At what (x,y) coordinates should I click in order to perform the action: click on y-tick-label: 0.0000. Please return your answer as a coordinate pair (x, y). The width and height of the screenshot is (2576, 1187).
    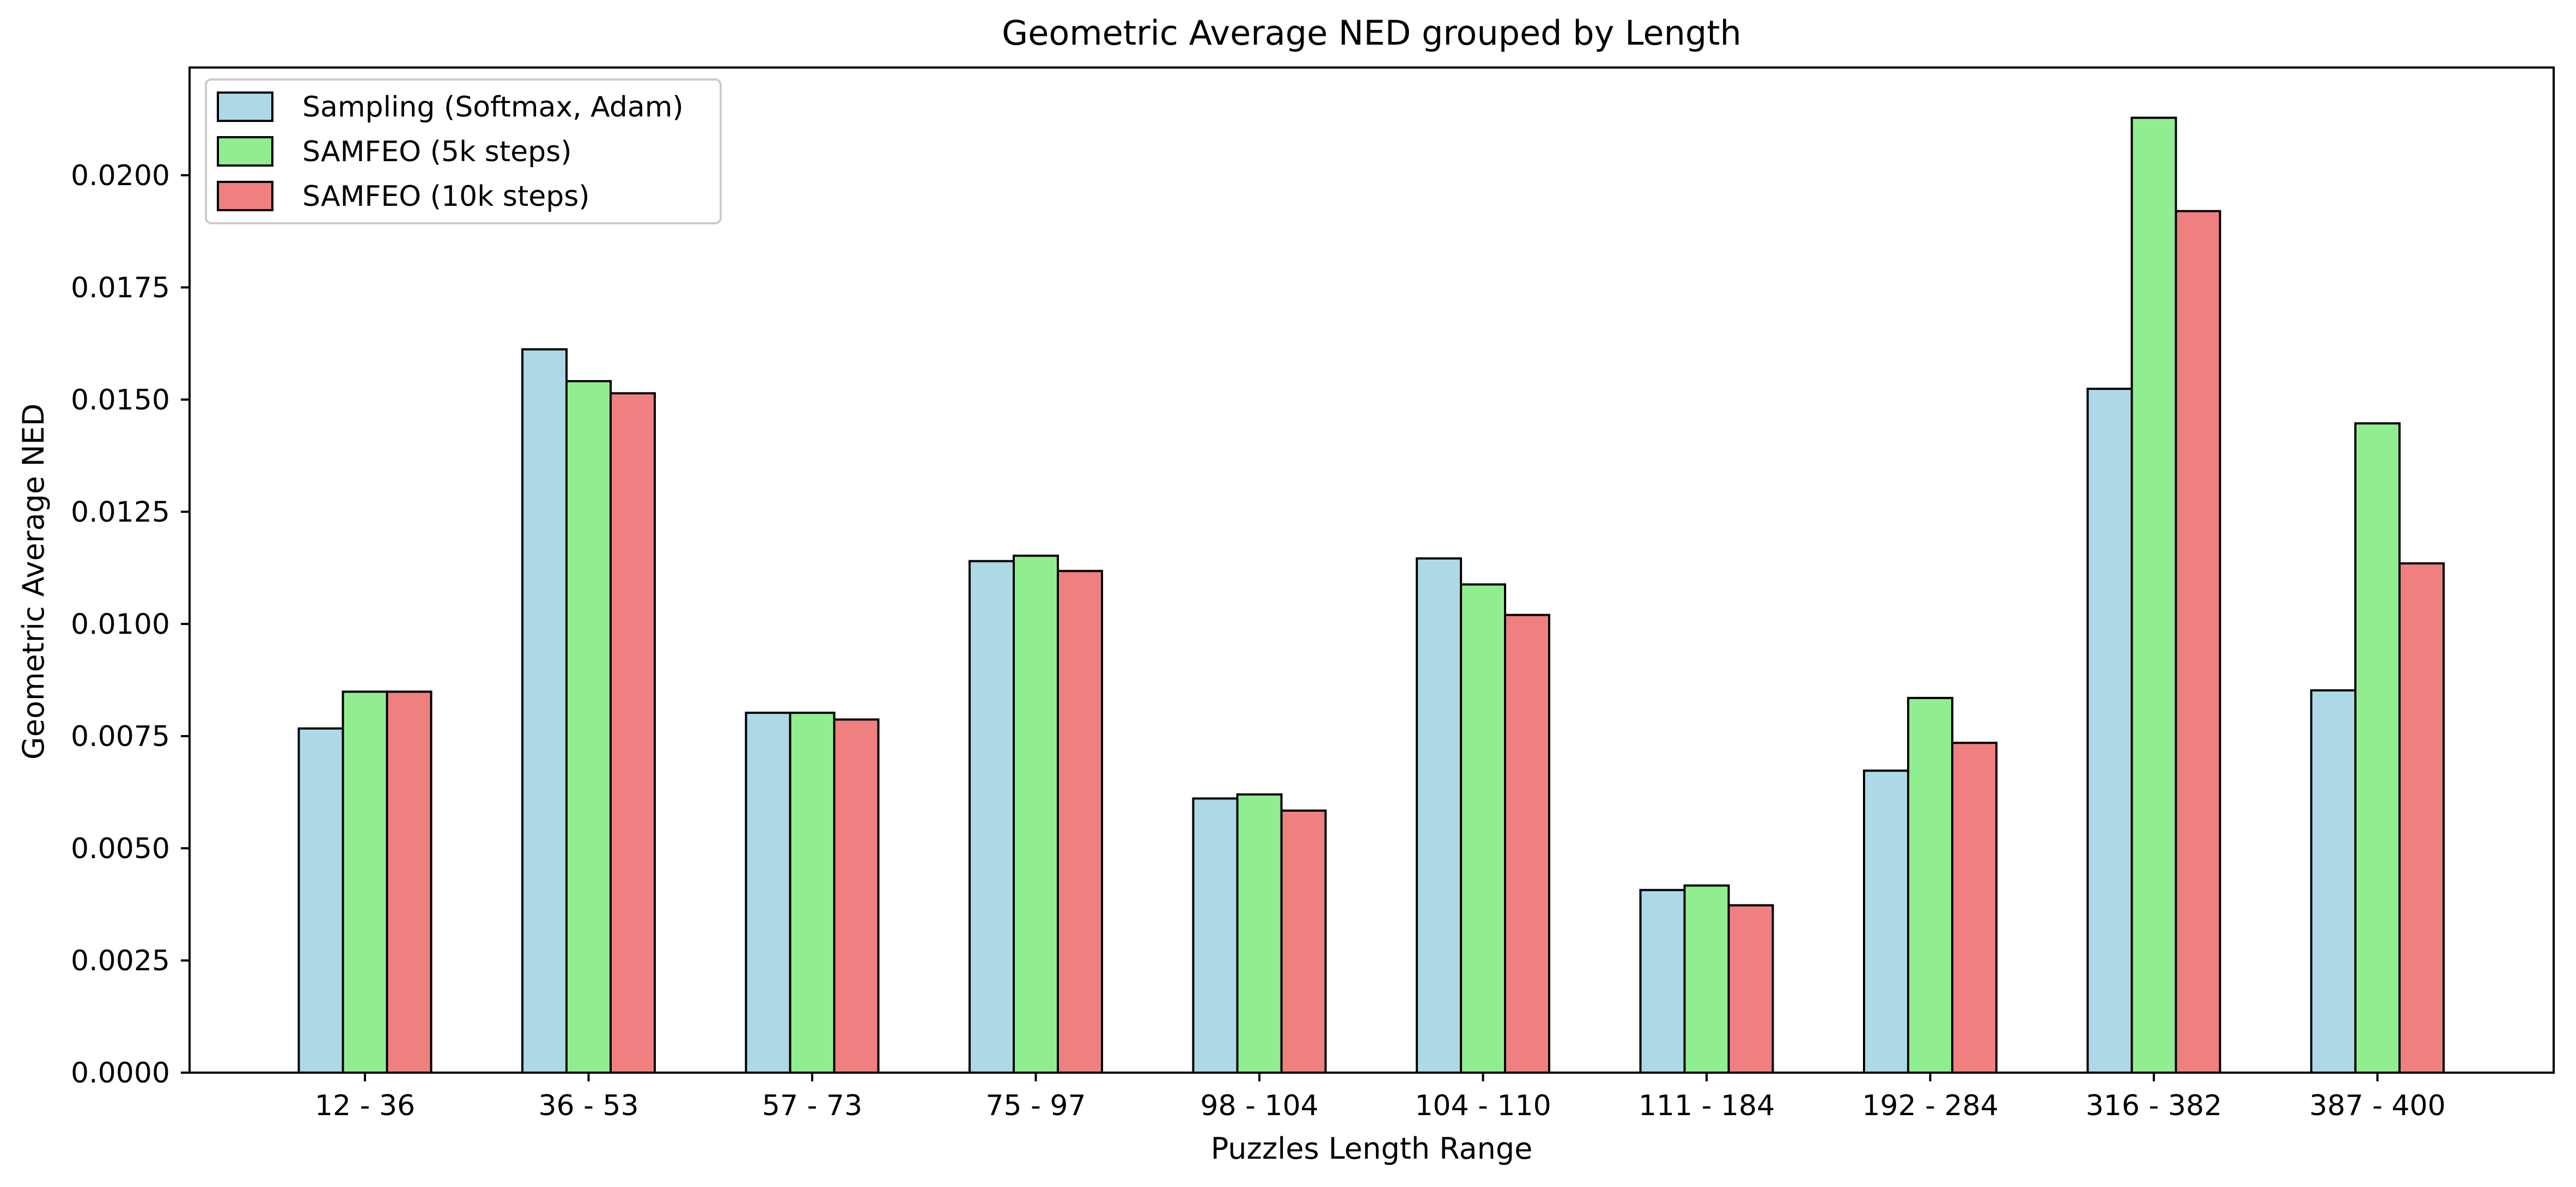
    Looking at the image, I should click on (120, 1073).